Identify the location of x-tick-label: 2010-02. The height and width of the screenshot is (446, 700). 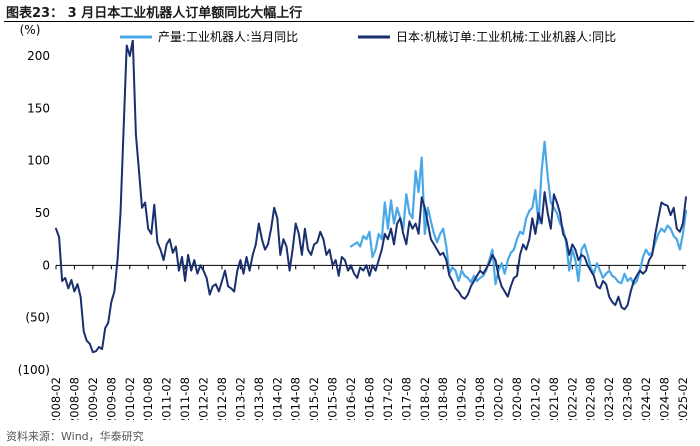
(130, 398).